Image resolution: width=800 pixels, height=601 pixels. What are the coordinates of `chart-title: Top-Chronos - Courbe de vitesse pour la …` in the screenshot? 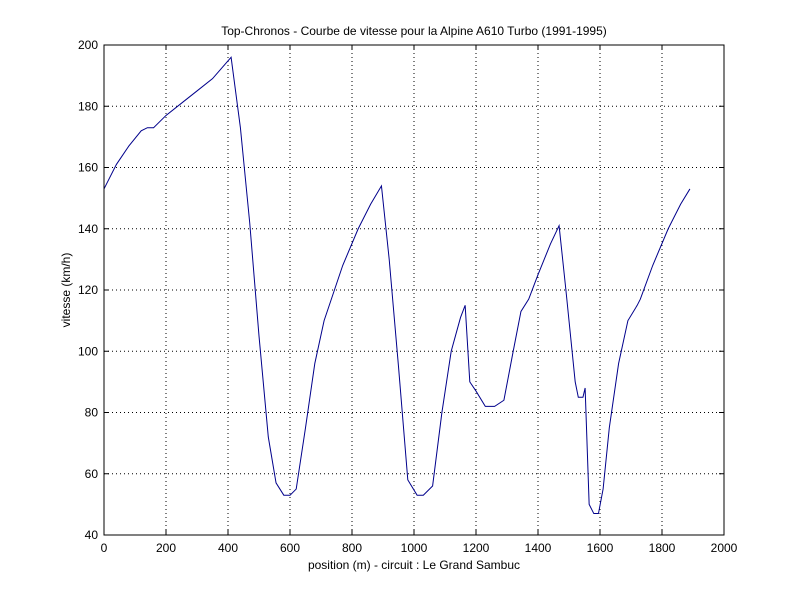 It's located at (414, 31).